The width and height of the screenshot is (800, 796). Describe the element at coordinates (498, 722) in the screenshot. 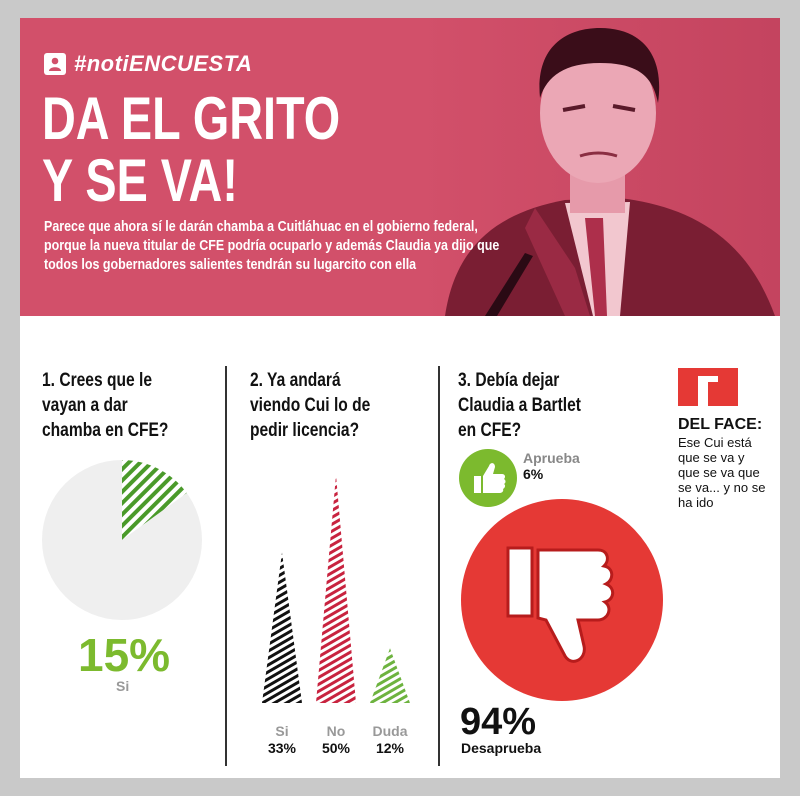

I see `q3-disapprove-percent: 94%` at that location.